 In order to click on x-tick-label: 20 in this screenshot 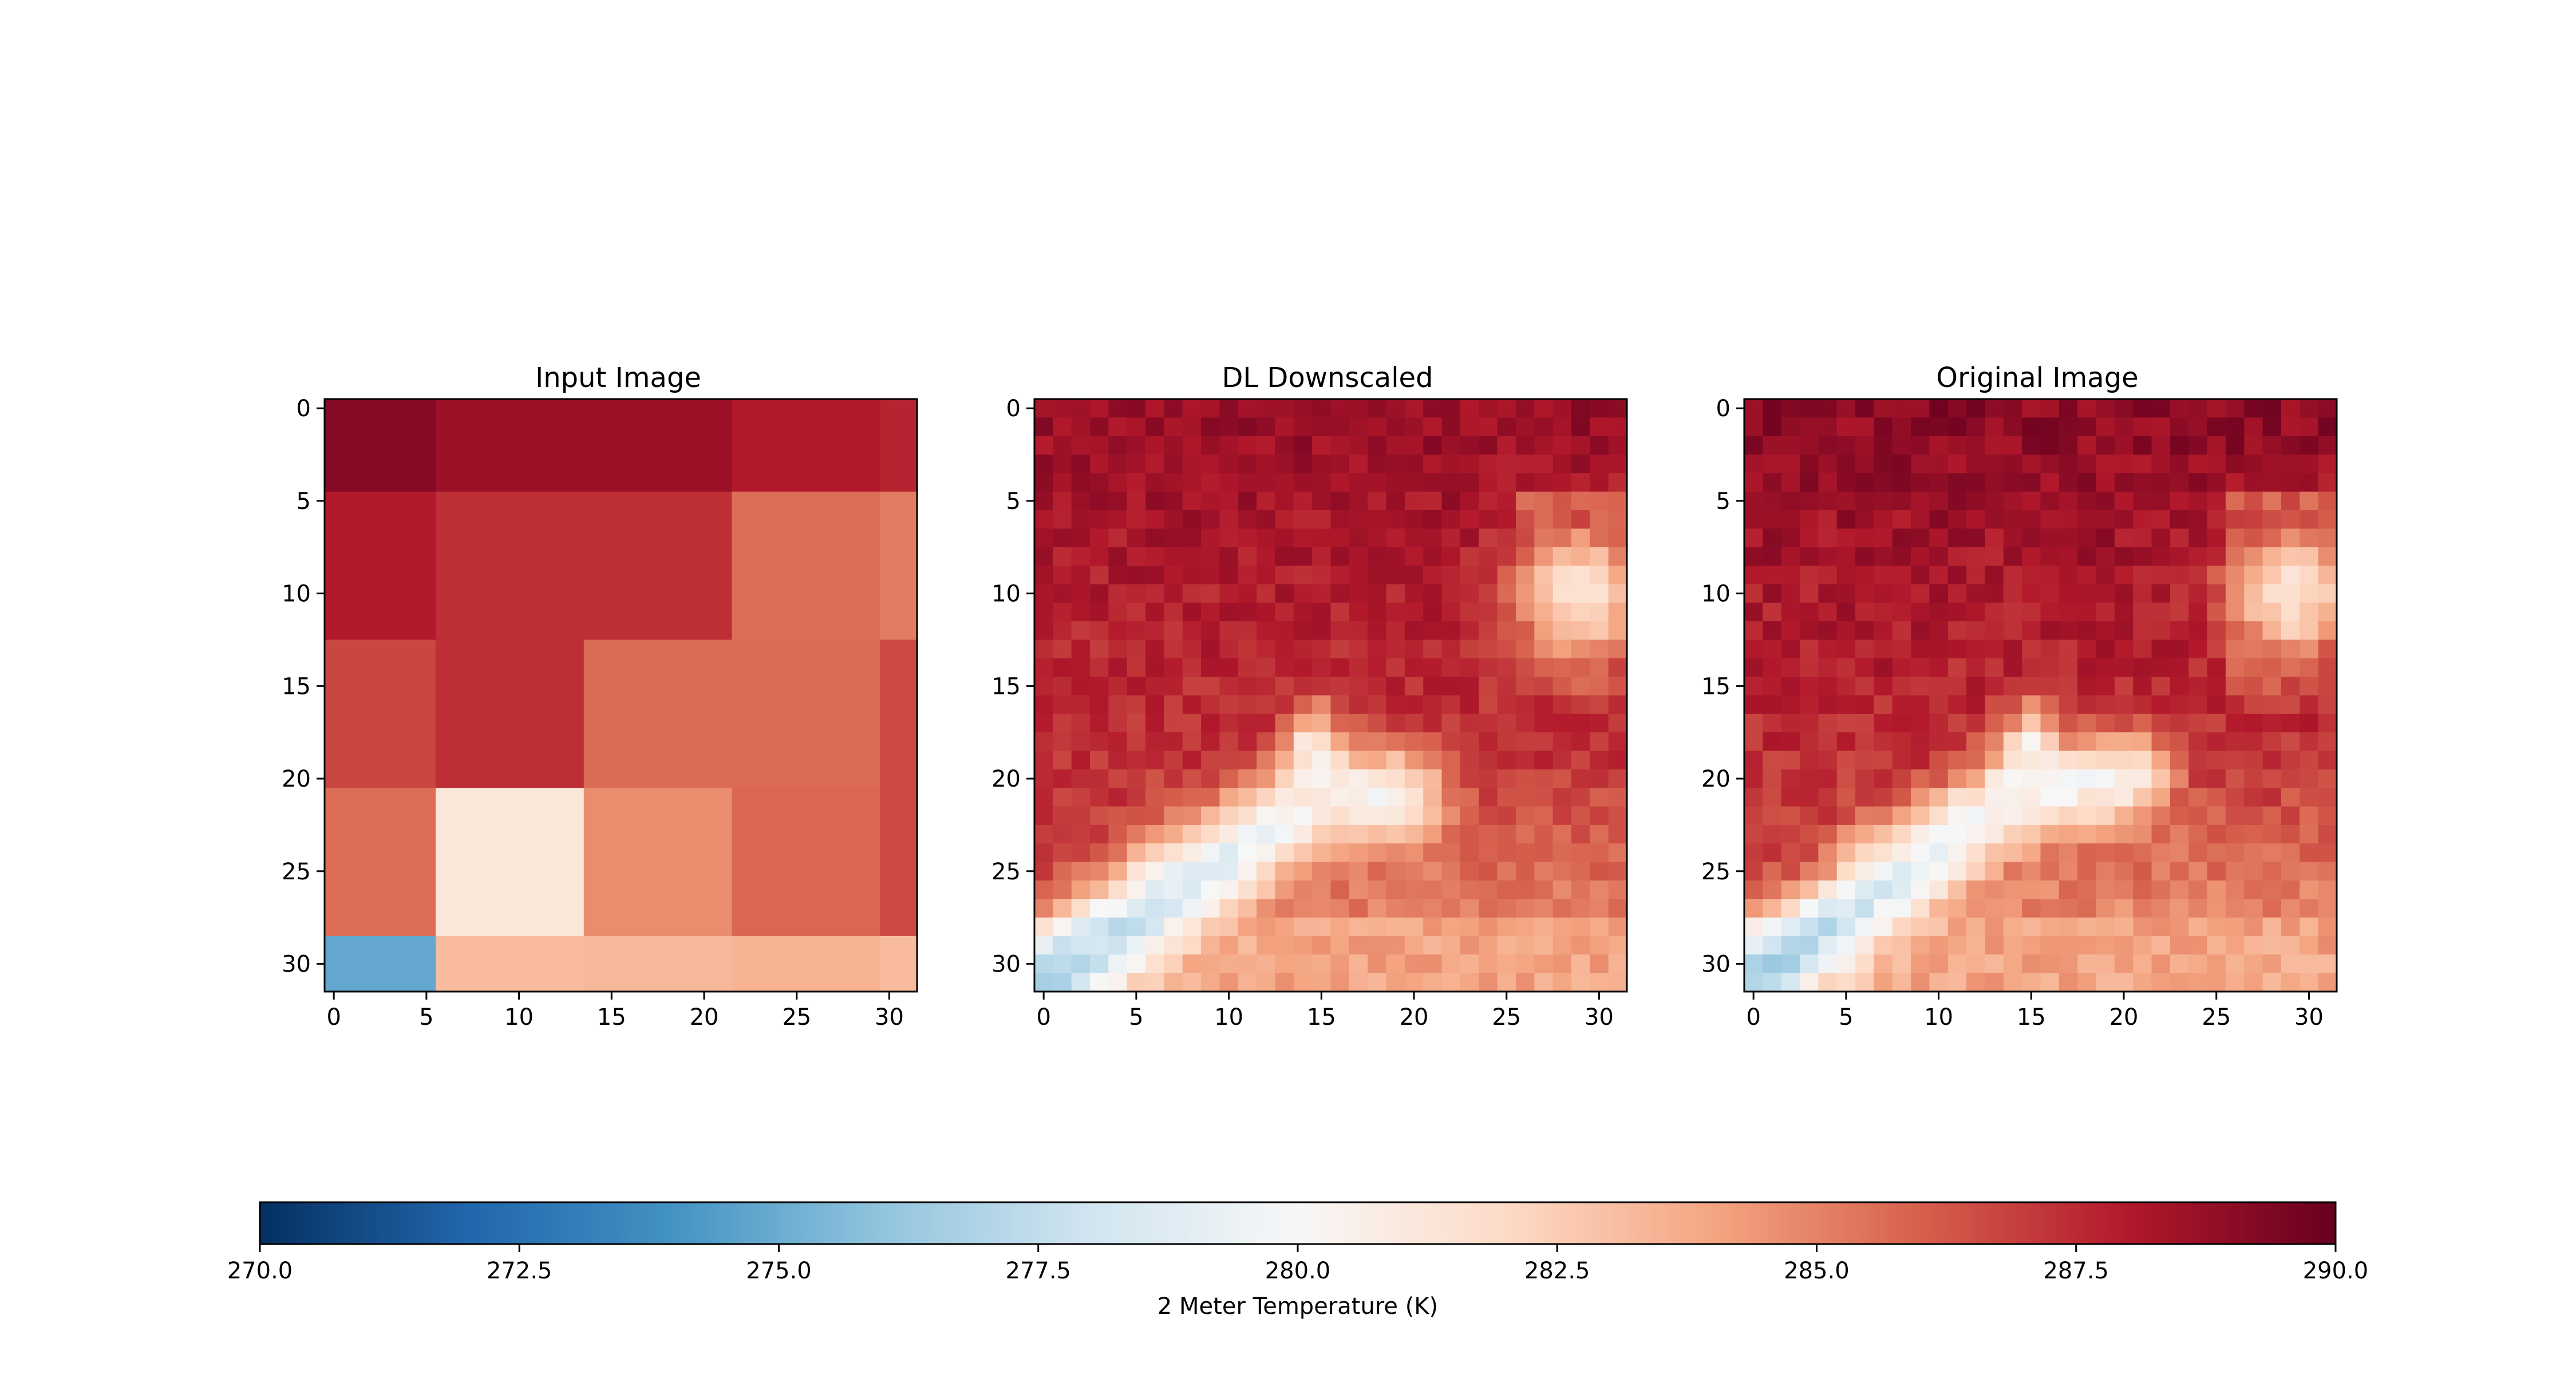, I will do `click(2124, 1017)`.